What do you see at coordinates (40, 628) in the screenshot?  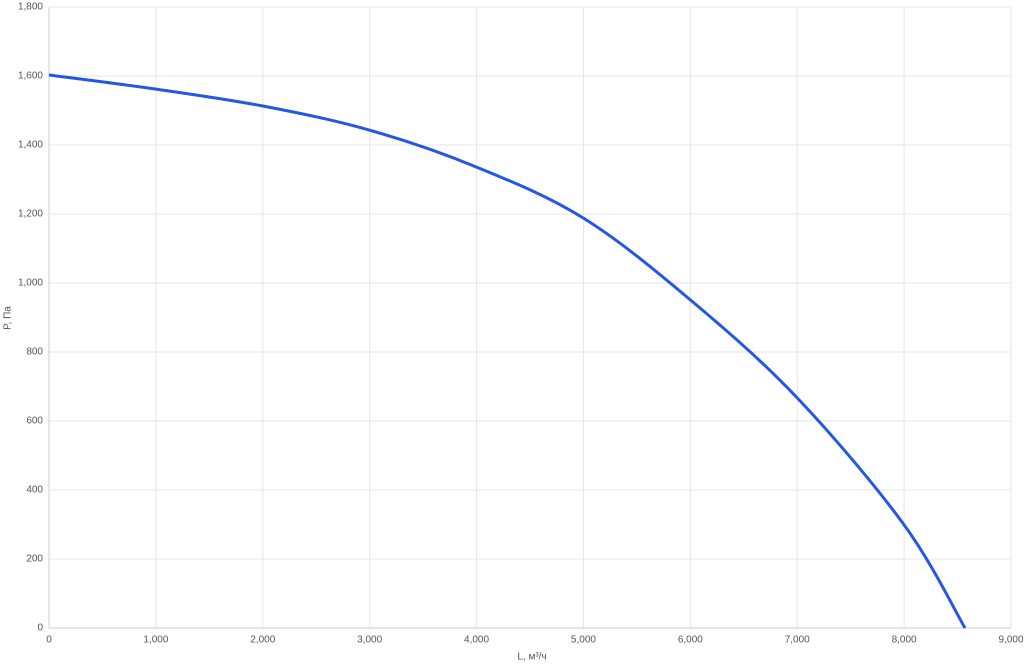 I see `y-tick-label: 0` at bounding box center [40, 628].